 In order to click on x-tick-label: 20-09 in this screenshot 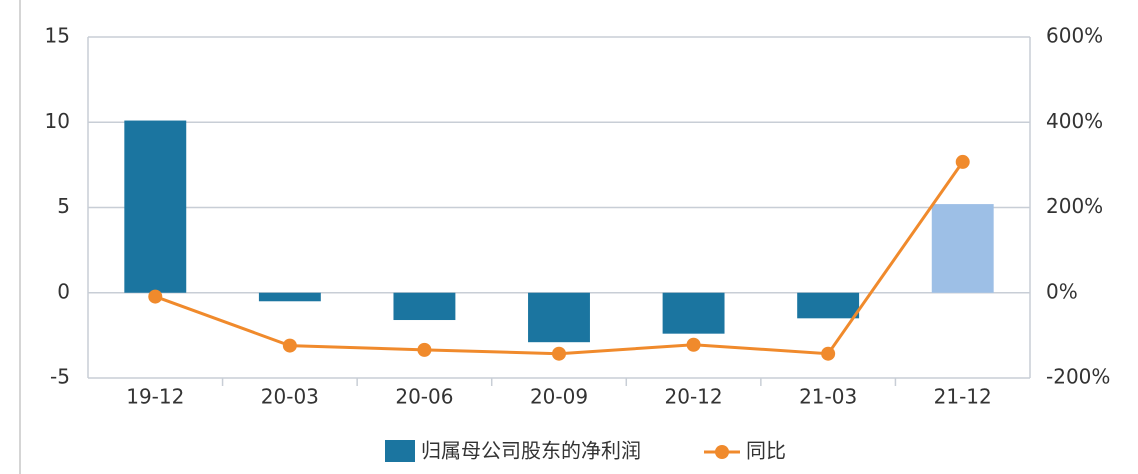, I will do `click(559, 397)`.